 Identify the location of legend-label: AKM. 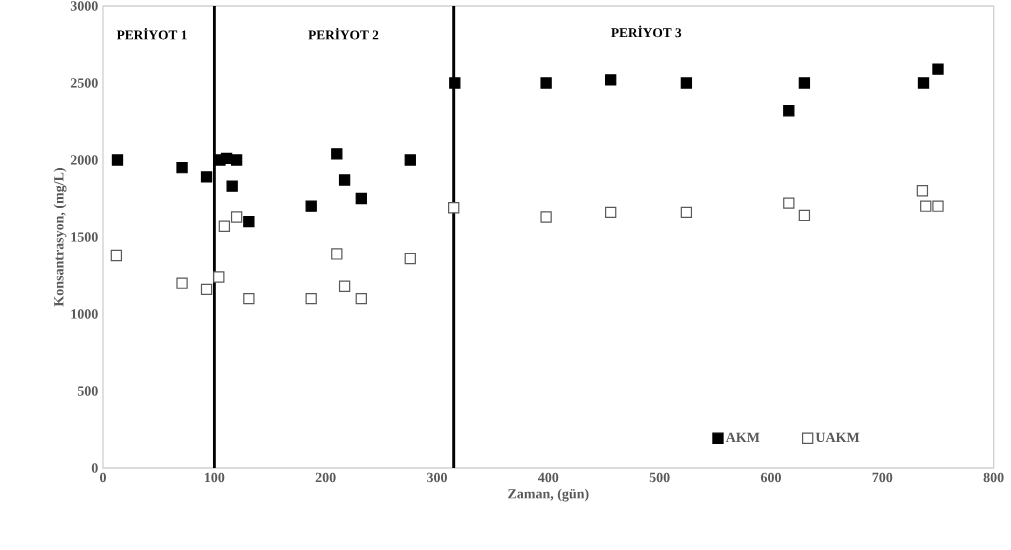
(742, 437).